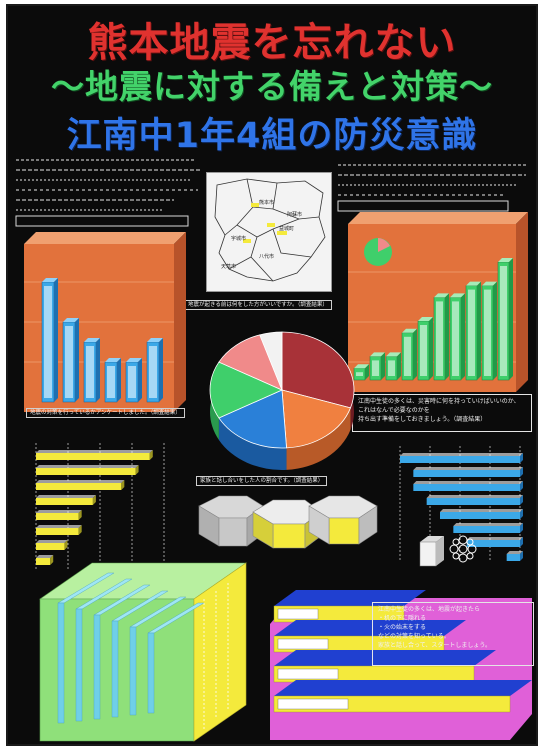  Describe the element at coordinates (343, 520) in the screenshot. I see `hexagon-prism` at that location.